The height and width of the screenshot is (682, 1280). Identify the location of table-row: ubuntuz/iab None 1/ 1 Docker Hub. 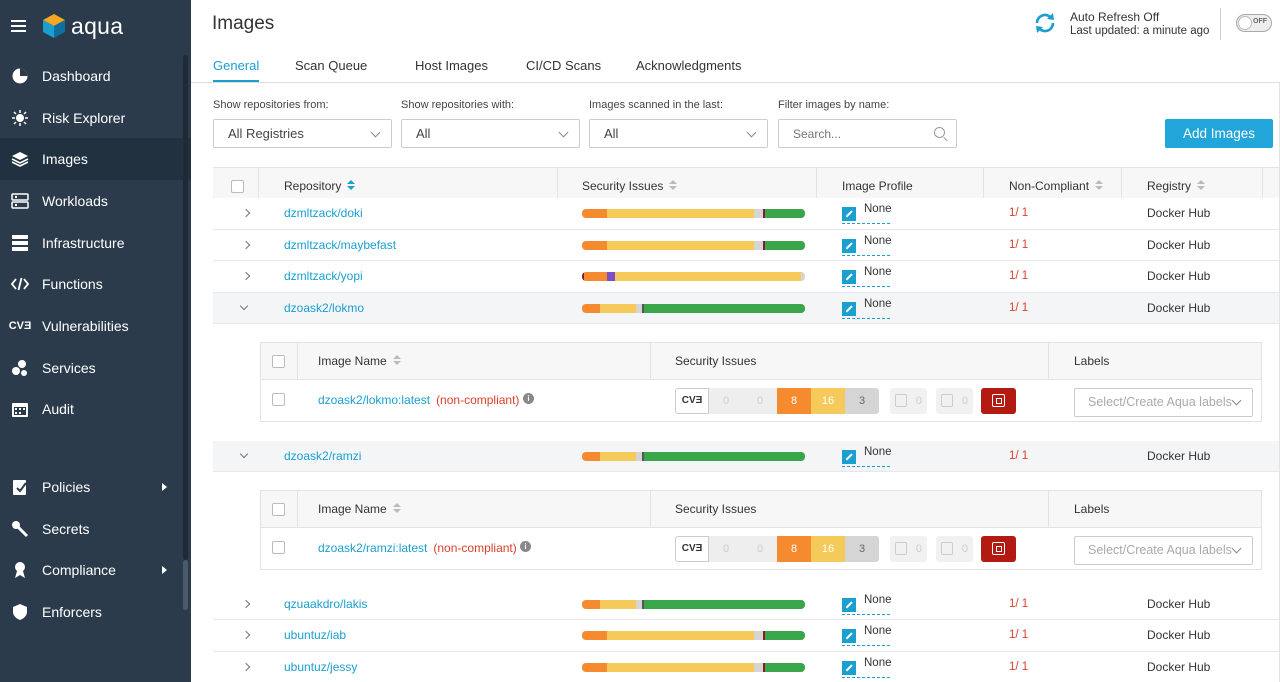
(746, 636).